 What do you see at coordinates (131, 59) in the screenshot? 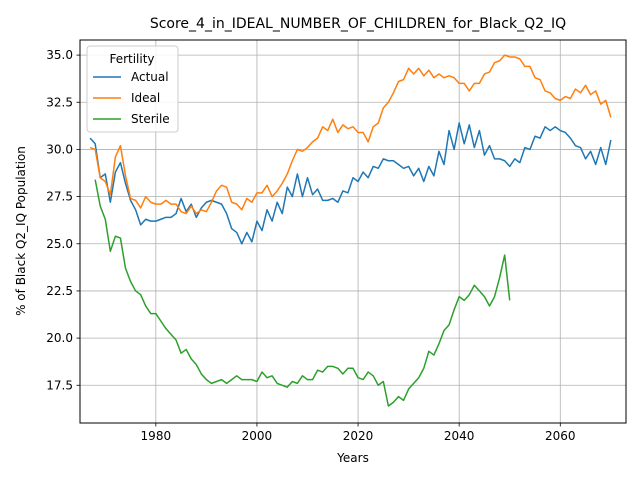
I see `legend-title: Fertility` at bounding box center [131, 59].